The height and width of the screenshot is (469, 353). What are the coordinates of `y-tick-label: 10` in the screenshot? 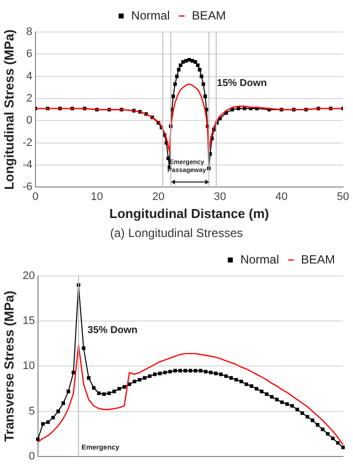 It's located at (28, 366).